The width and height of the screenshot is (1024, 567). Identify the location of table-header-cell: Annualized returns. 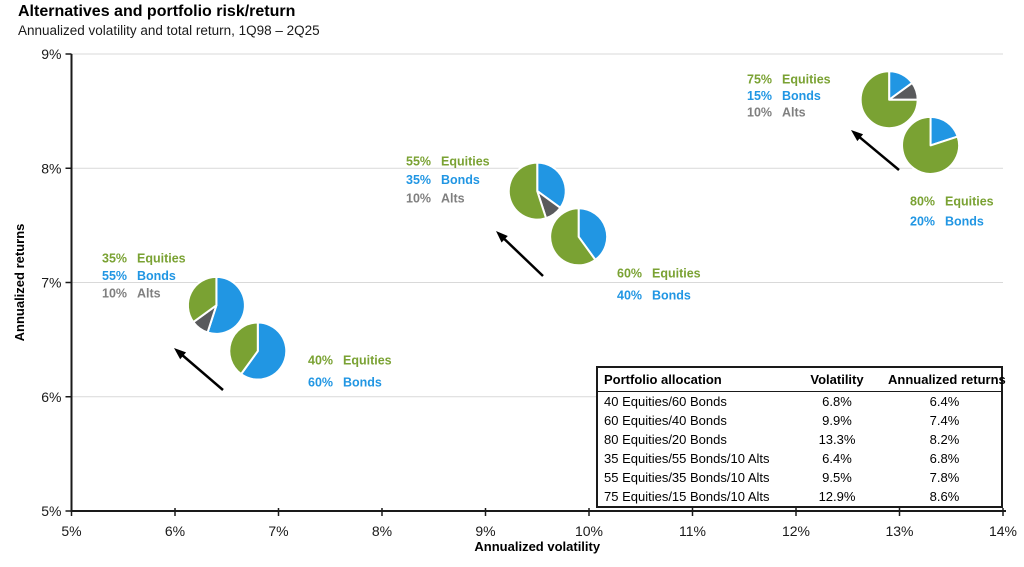
(947, 379).